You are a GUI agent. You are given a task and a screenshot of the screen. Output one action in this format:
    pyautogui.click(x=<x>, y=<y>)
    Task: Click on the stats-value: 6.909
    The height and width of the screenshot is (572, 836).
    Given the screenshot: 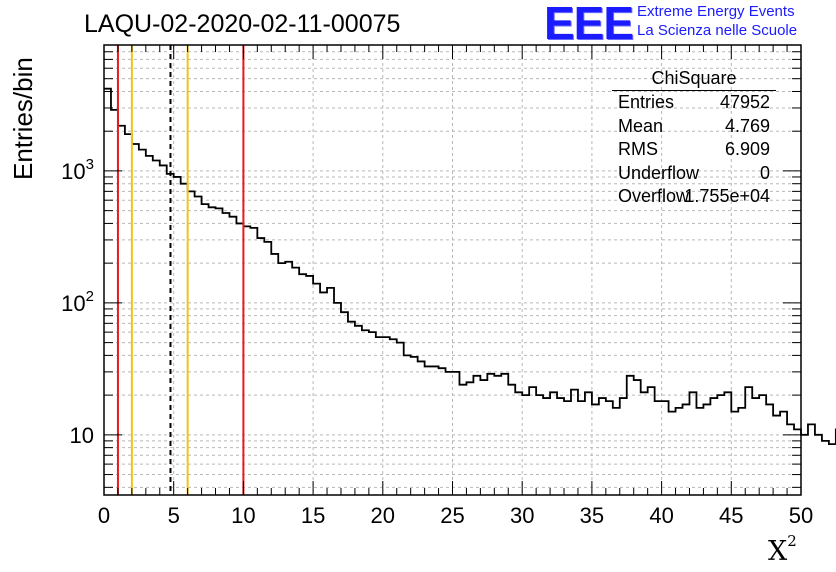 What is the action you would take?
    pyautogui.click(x=747, y=149)
    